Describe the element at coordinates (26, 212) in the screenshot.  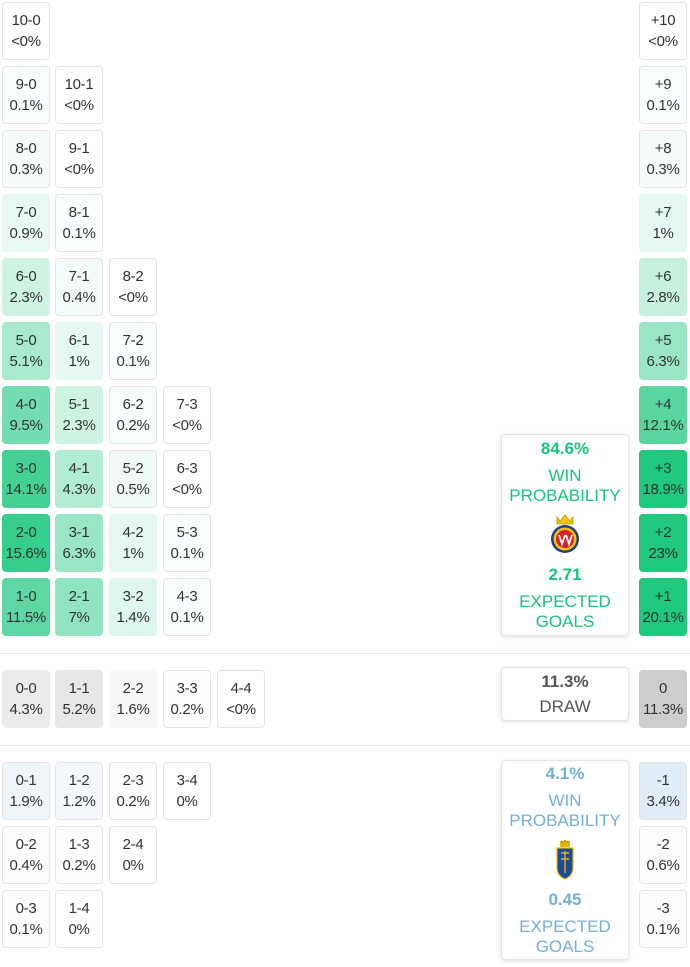
I see `cell-score-label: 7-0` at that location.